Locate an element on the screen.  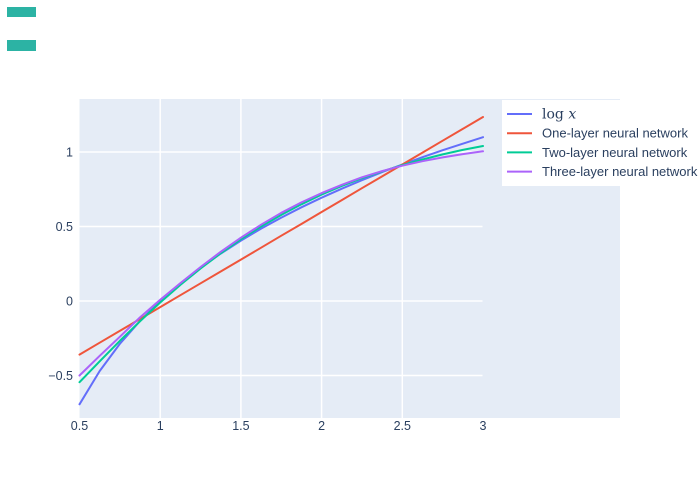
legend-label: Three-layer neural network is located at coordinates (620, 171).